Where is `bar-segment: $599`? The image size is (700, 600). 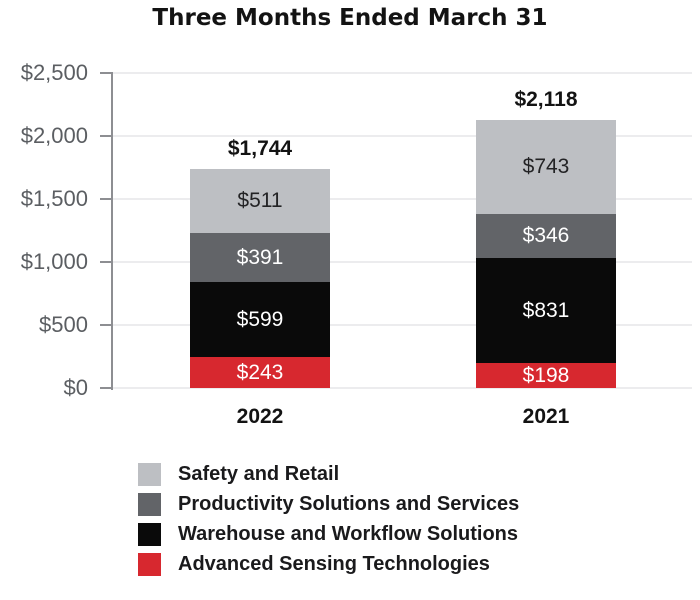 bar-segment: $599 is located at coordinates (260, 319).